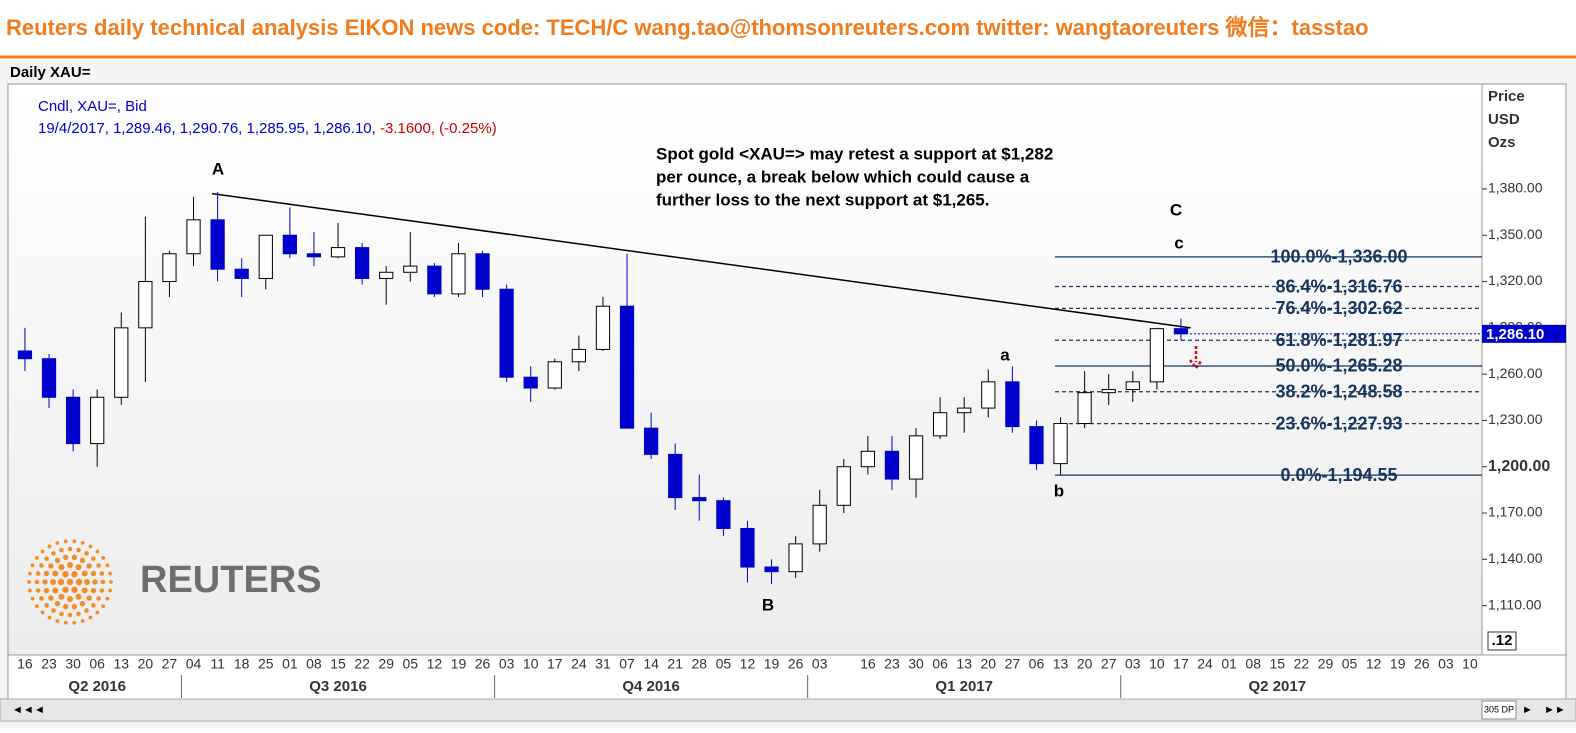  Describe the element at coordinates (1196, 358) in the screenshot. I see `down-arrow` at that location.